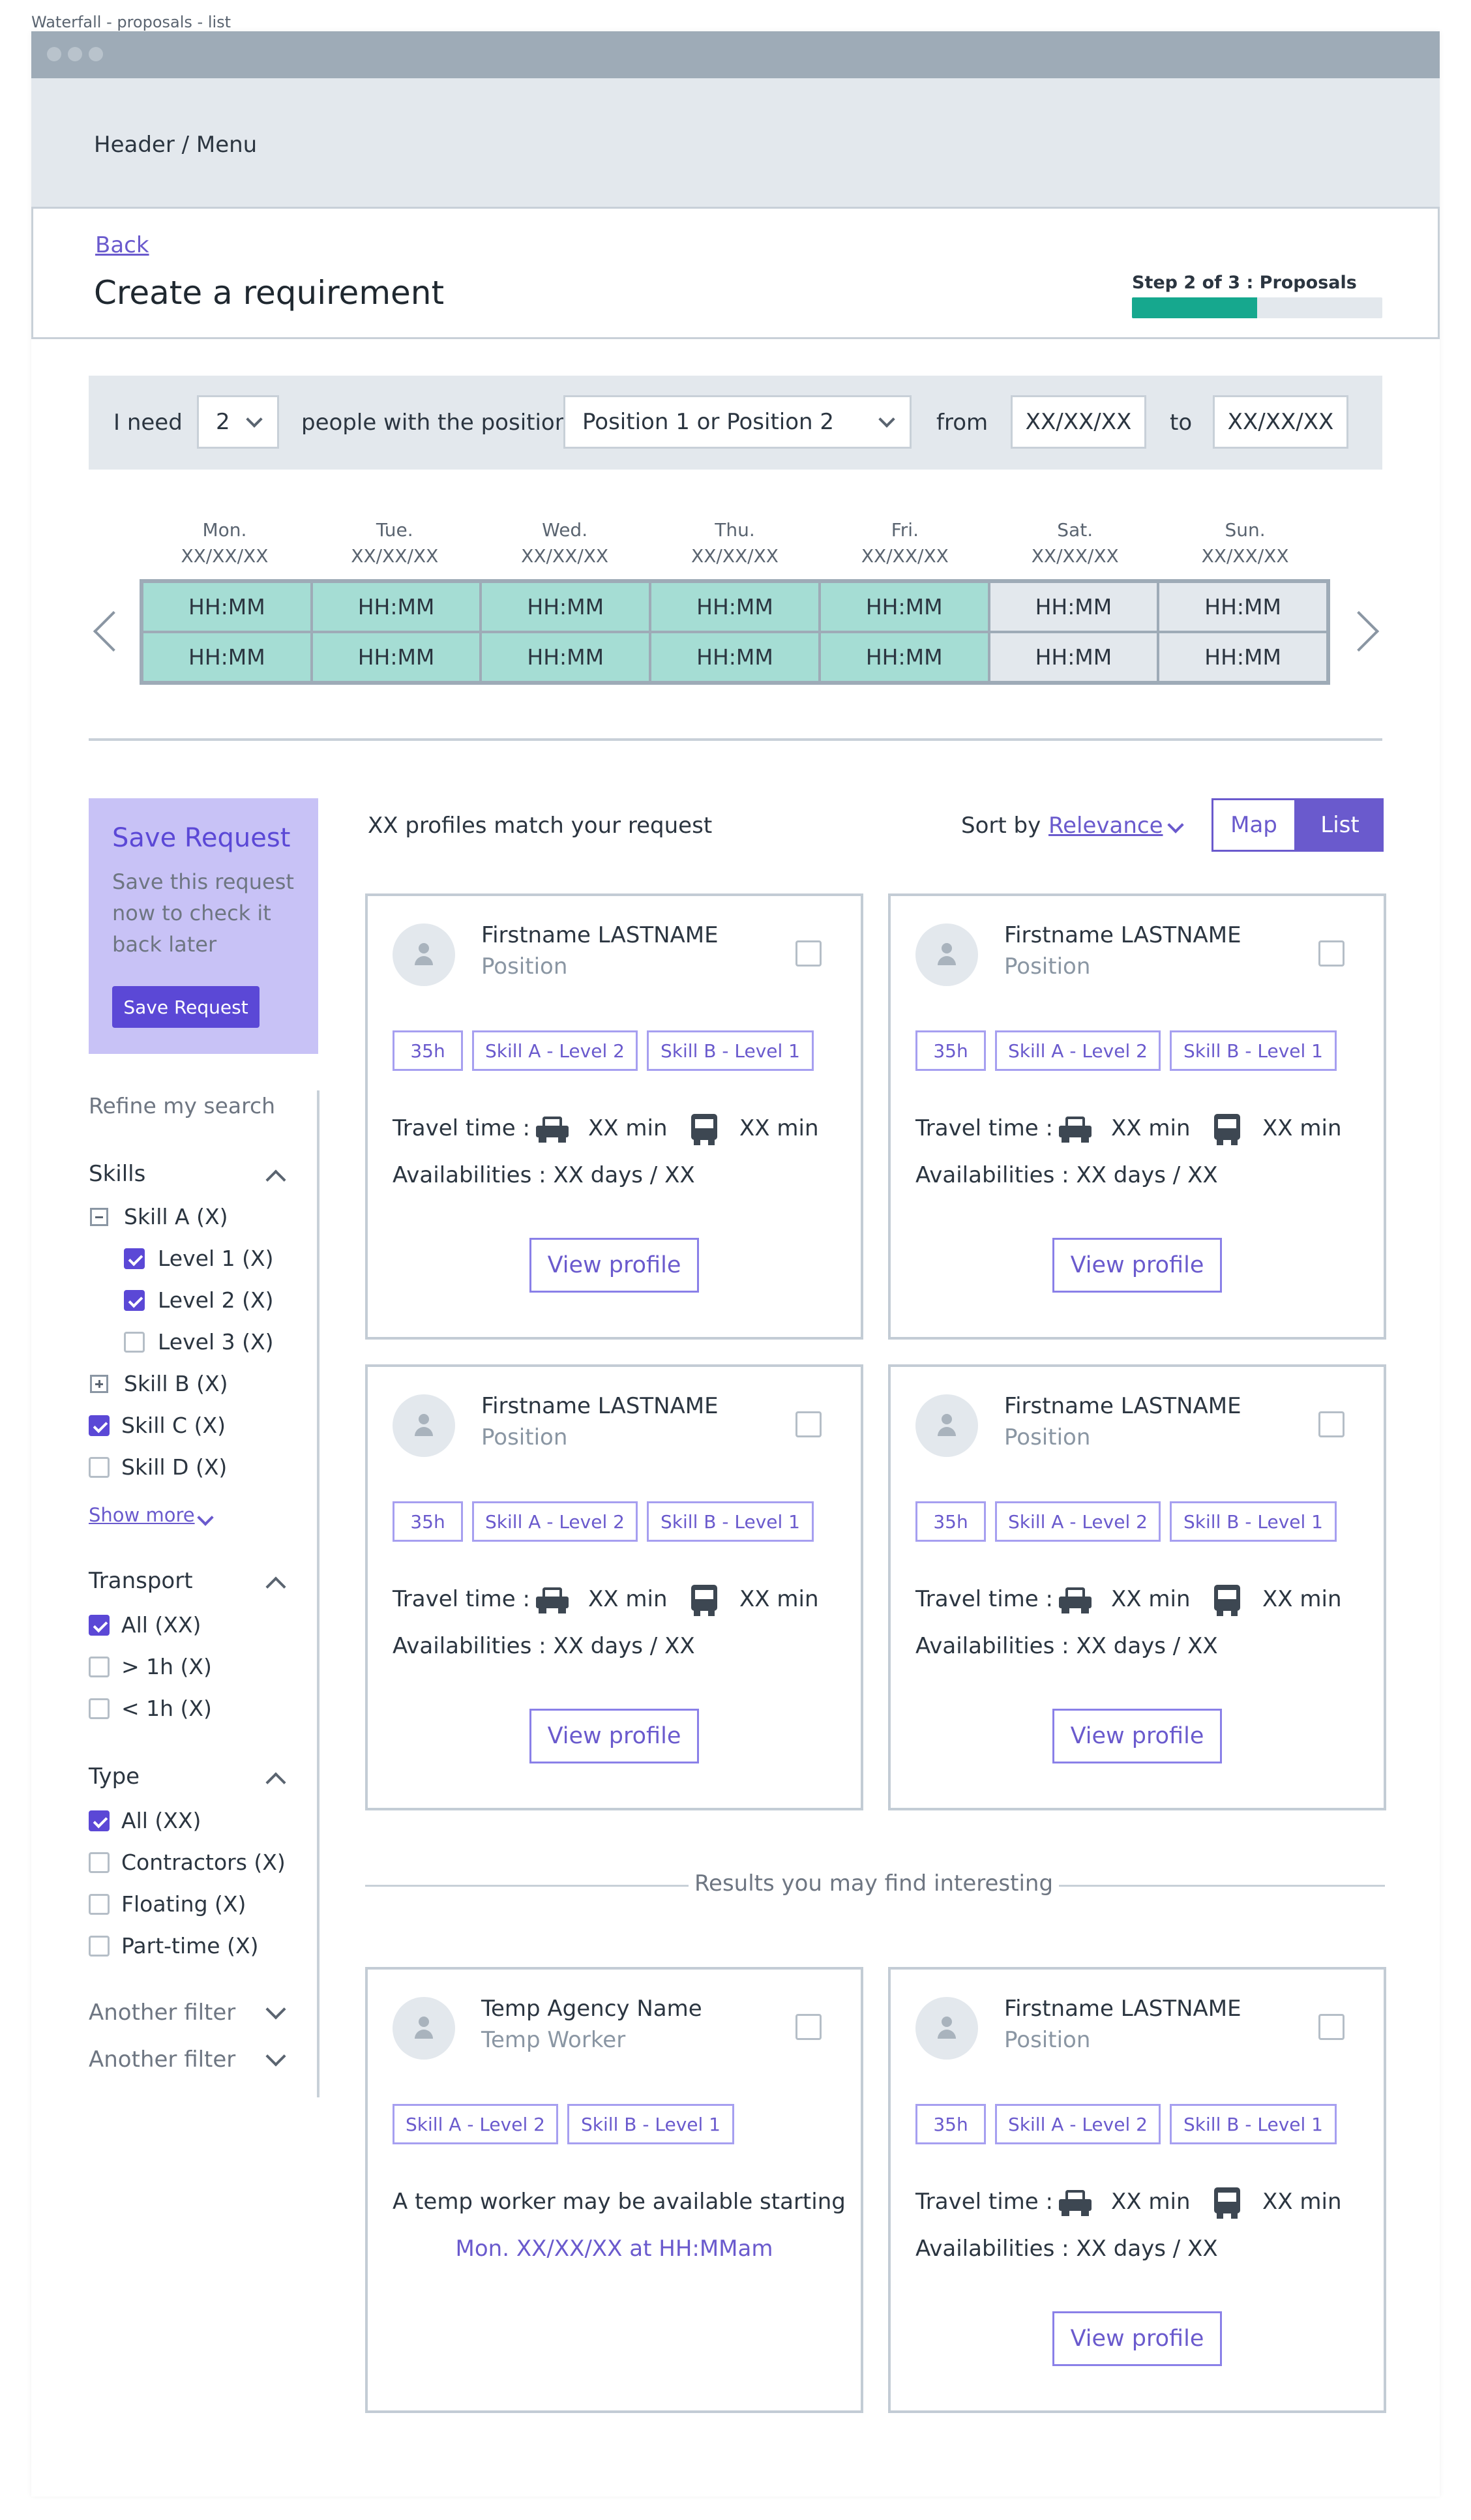  Describe the element at coordinates (99, 1820) in the screenshot. I see `type-all-checkbox` at that location.